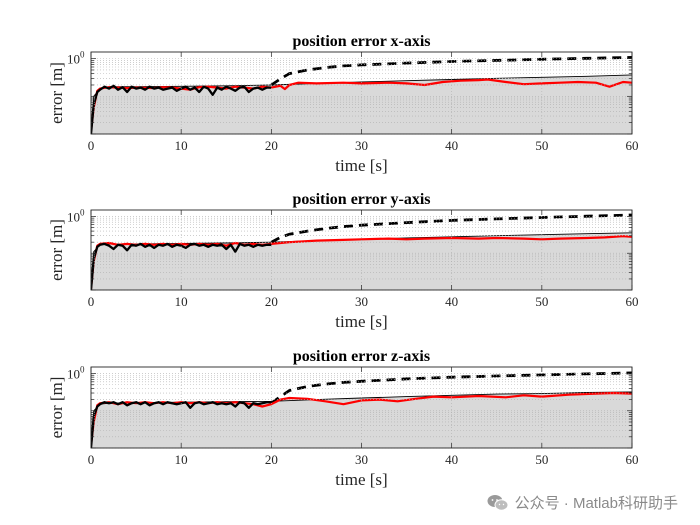  I want to click on series-dashed-line, so click(451, 388).